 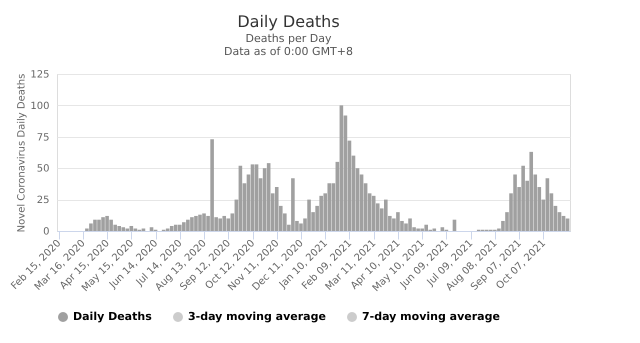 What do you see at coordinates (22, 153) in the screenshot?
I see `y-axis-title: Novel Coronavirus Daily Deaths` at bounding box center [22, 153].